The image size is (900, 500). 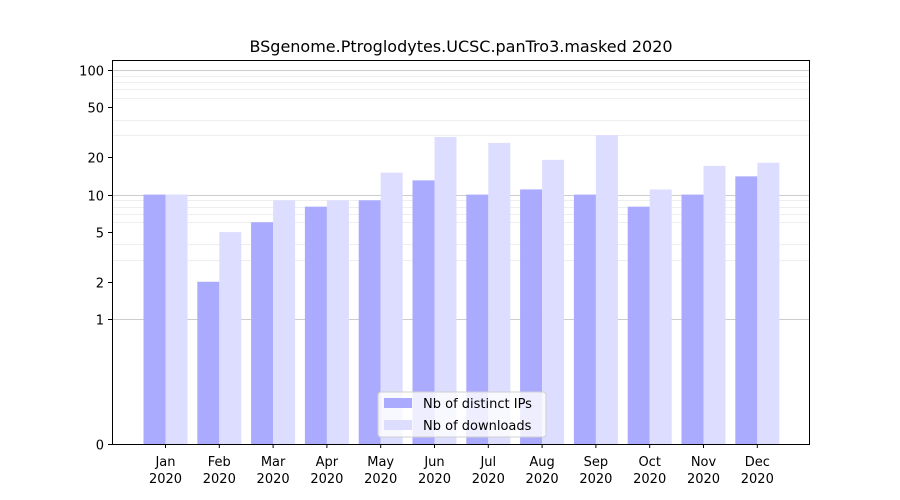 I want to click on y-tick-label: 50, so click(x=95, y=109).